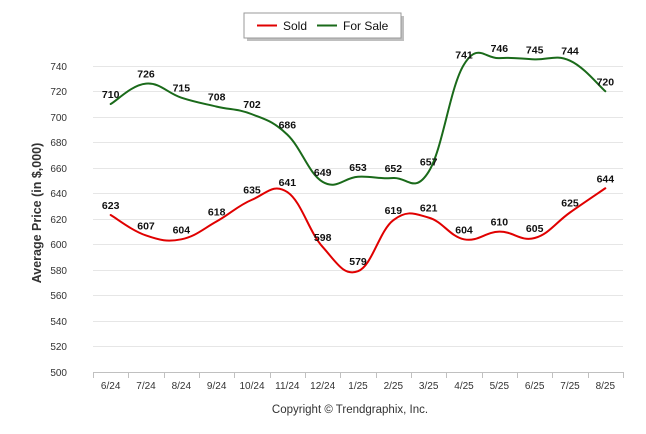 The image size is (646, 434). What do you see at coordinates (464, 55) in the screenshot?
I see `data-label-for-sale: 741` at bounding box center [464, 55].